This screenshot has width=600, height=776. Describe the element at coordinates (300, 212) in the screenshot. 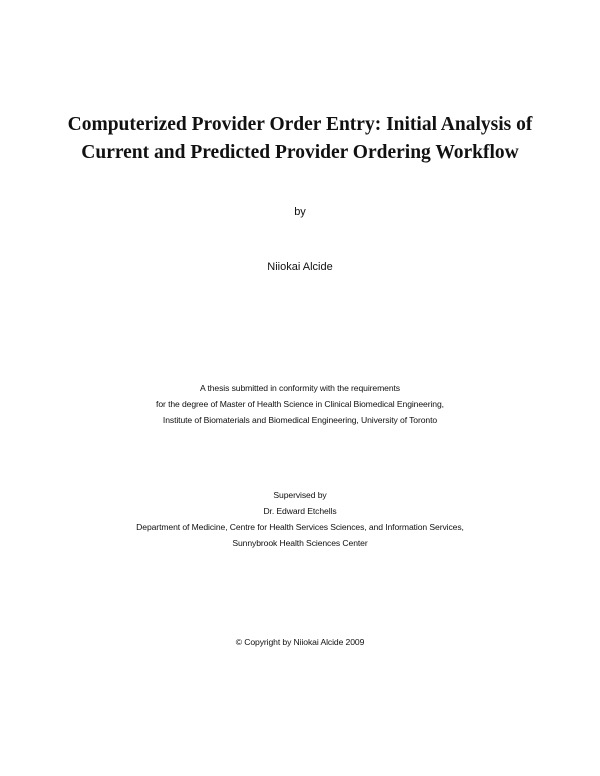

I see `by-label: by` at that location.